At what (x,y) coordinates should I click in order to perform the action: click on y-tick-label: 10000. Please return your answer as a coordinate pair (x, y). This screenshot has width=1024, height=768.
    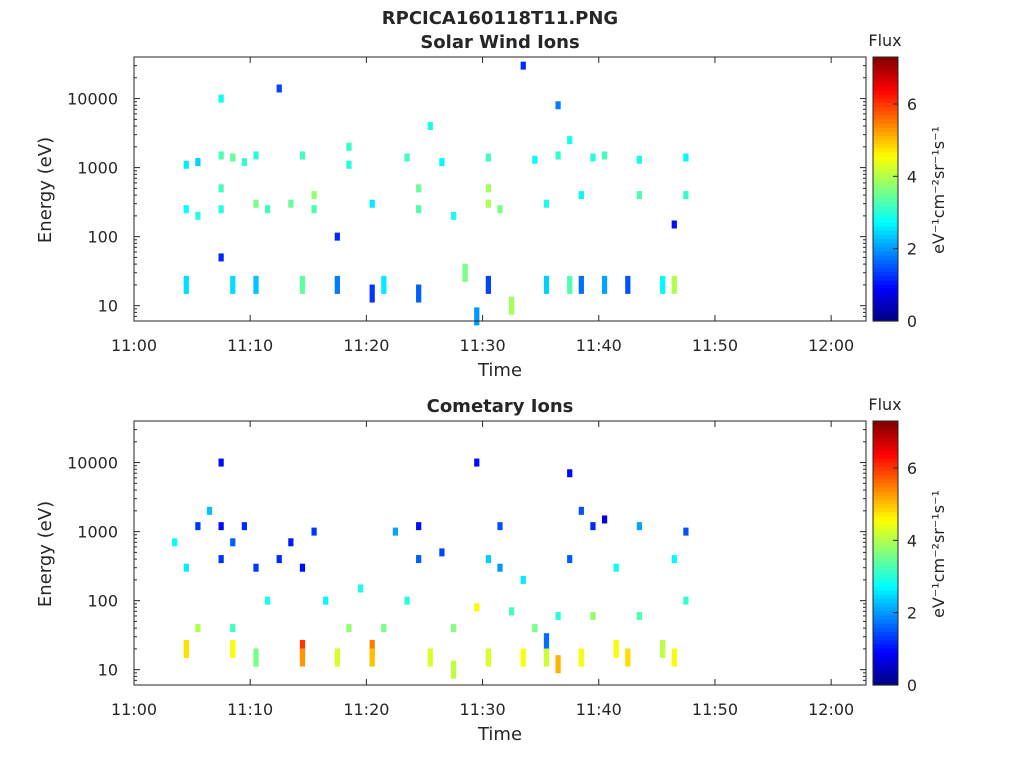
    Looking at the image, I should click on (92, 99).